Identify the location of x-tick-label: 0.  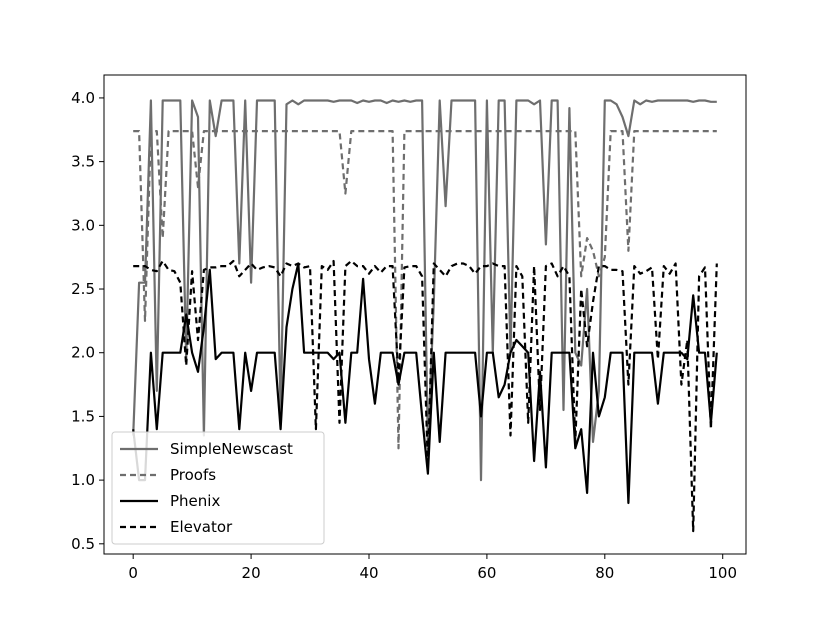
(133, 573).